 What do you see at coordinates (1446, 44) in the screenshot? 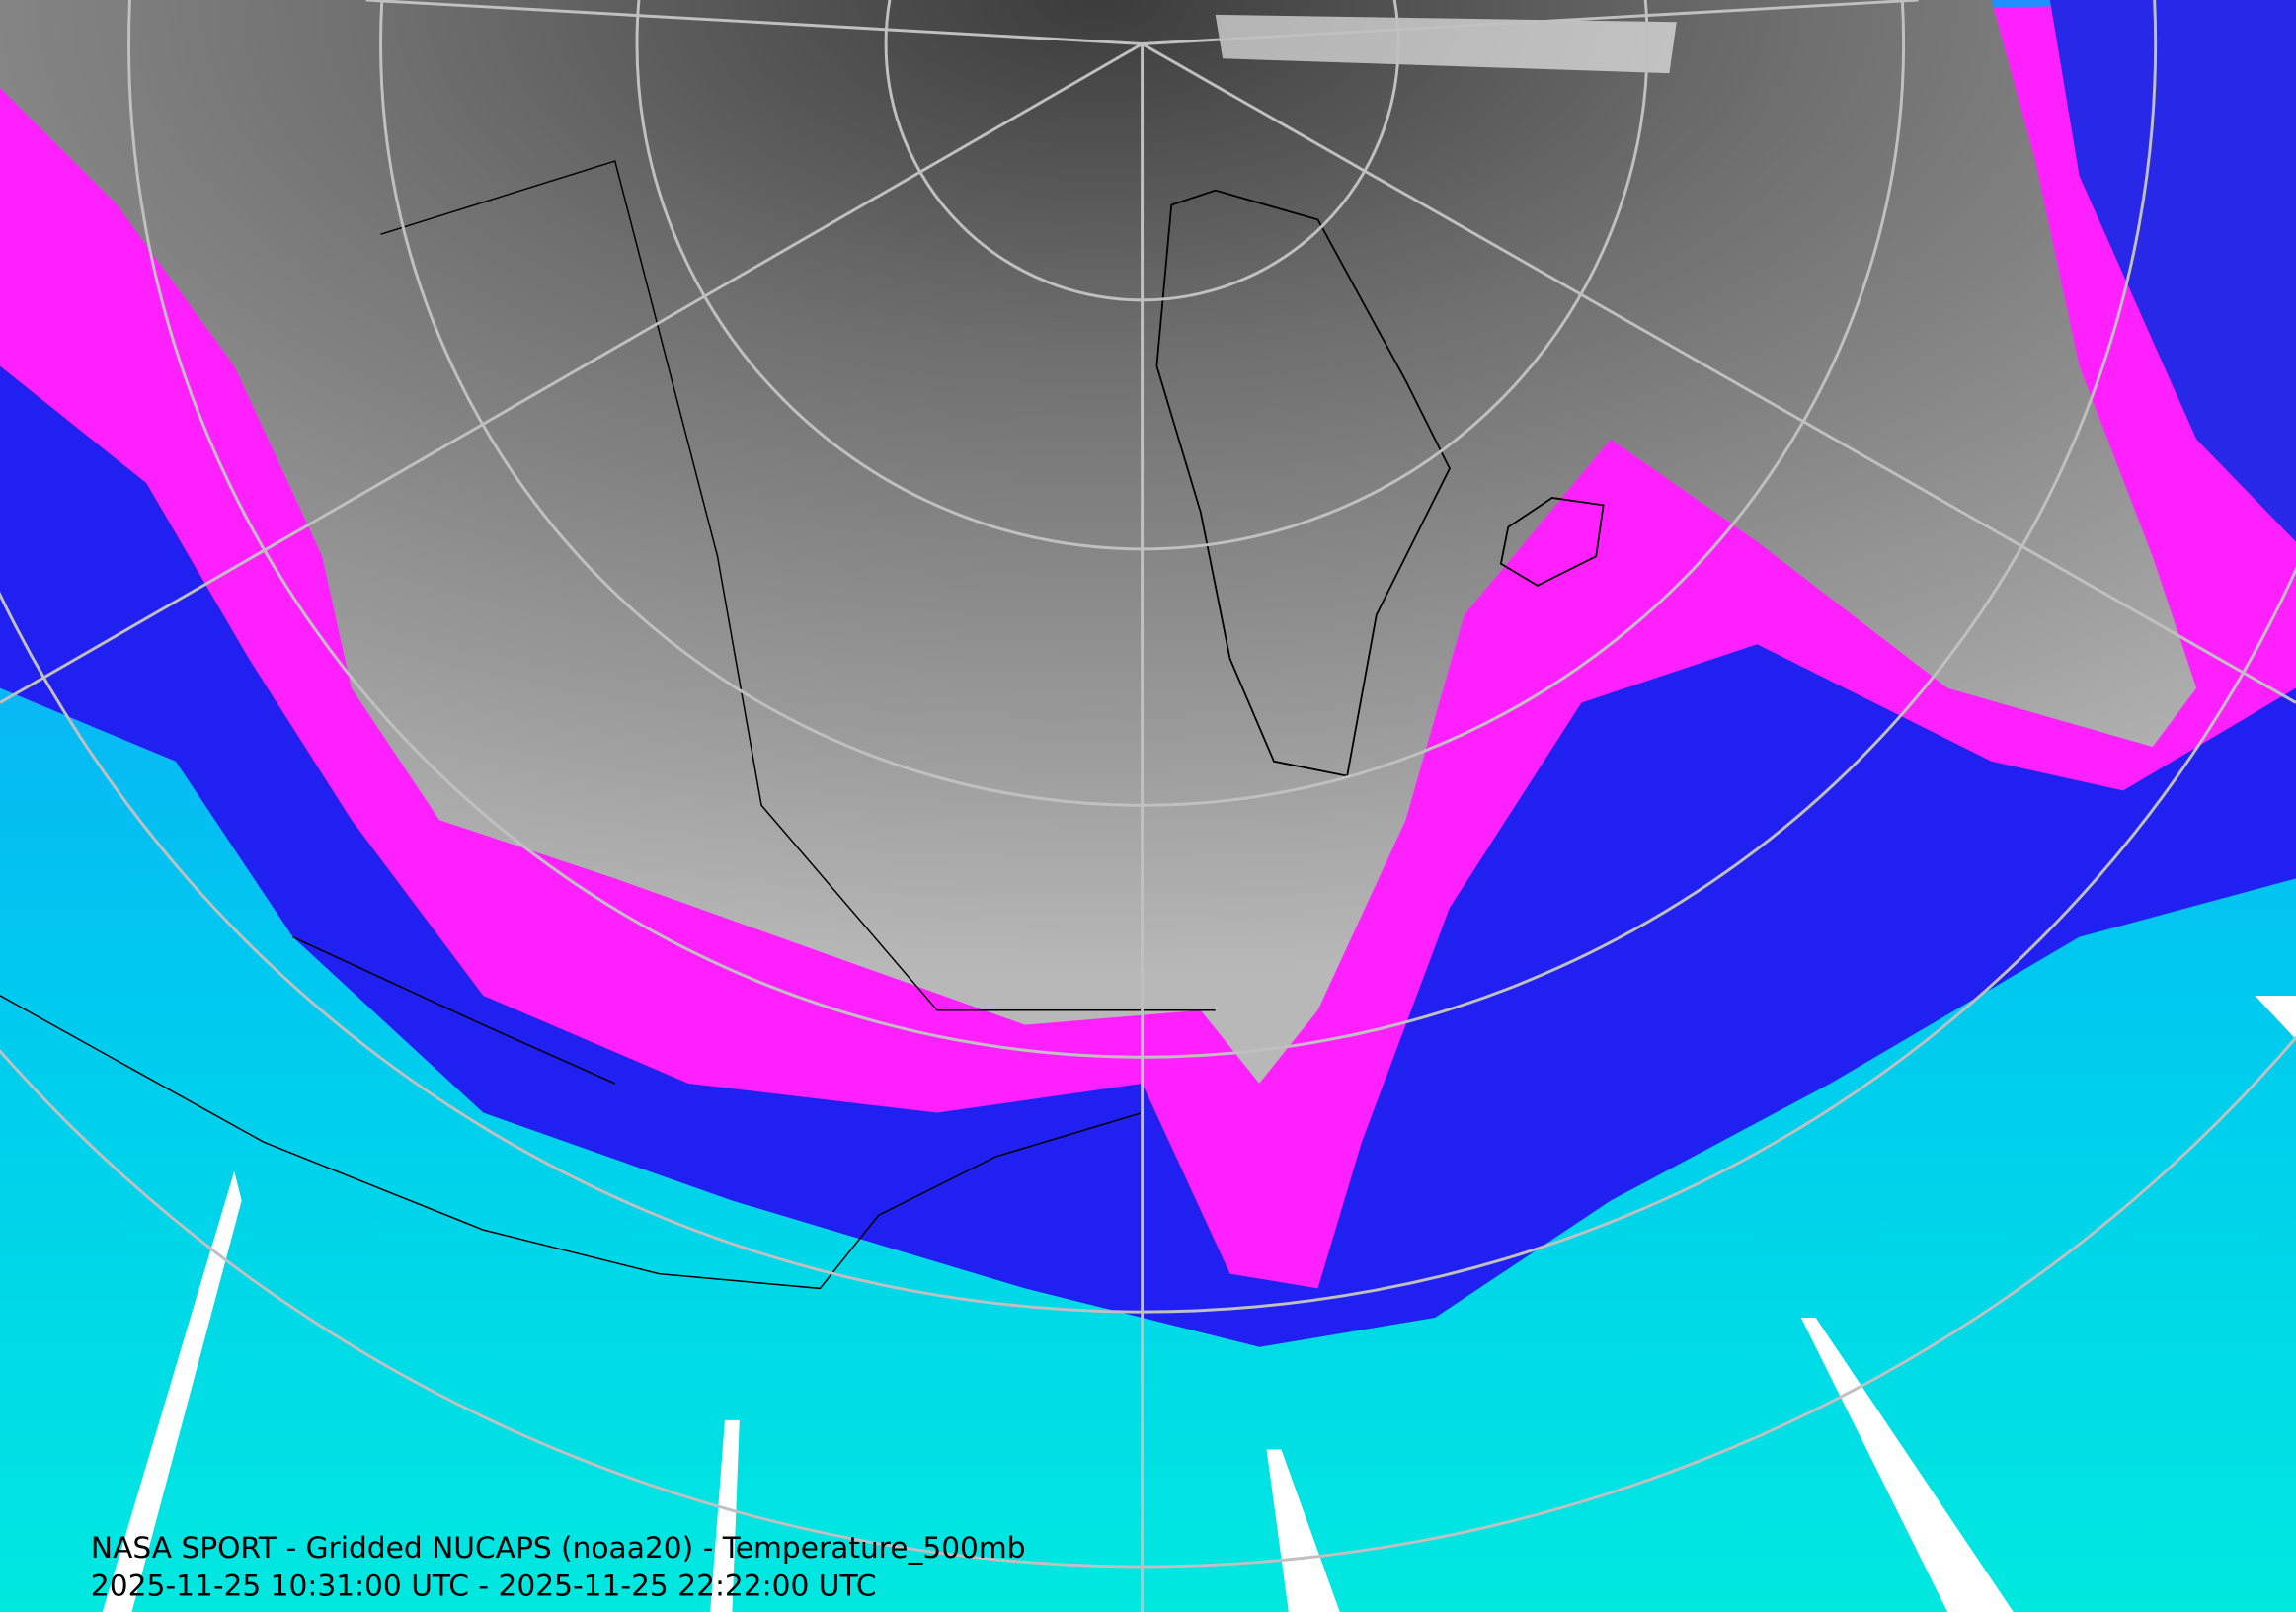
I see `pole-streaks` at bounding box center [1446, 44].